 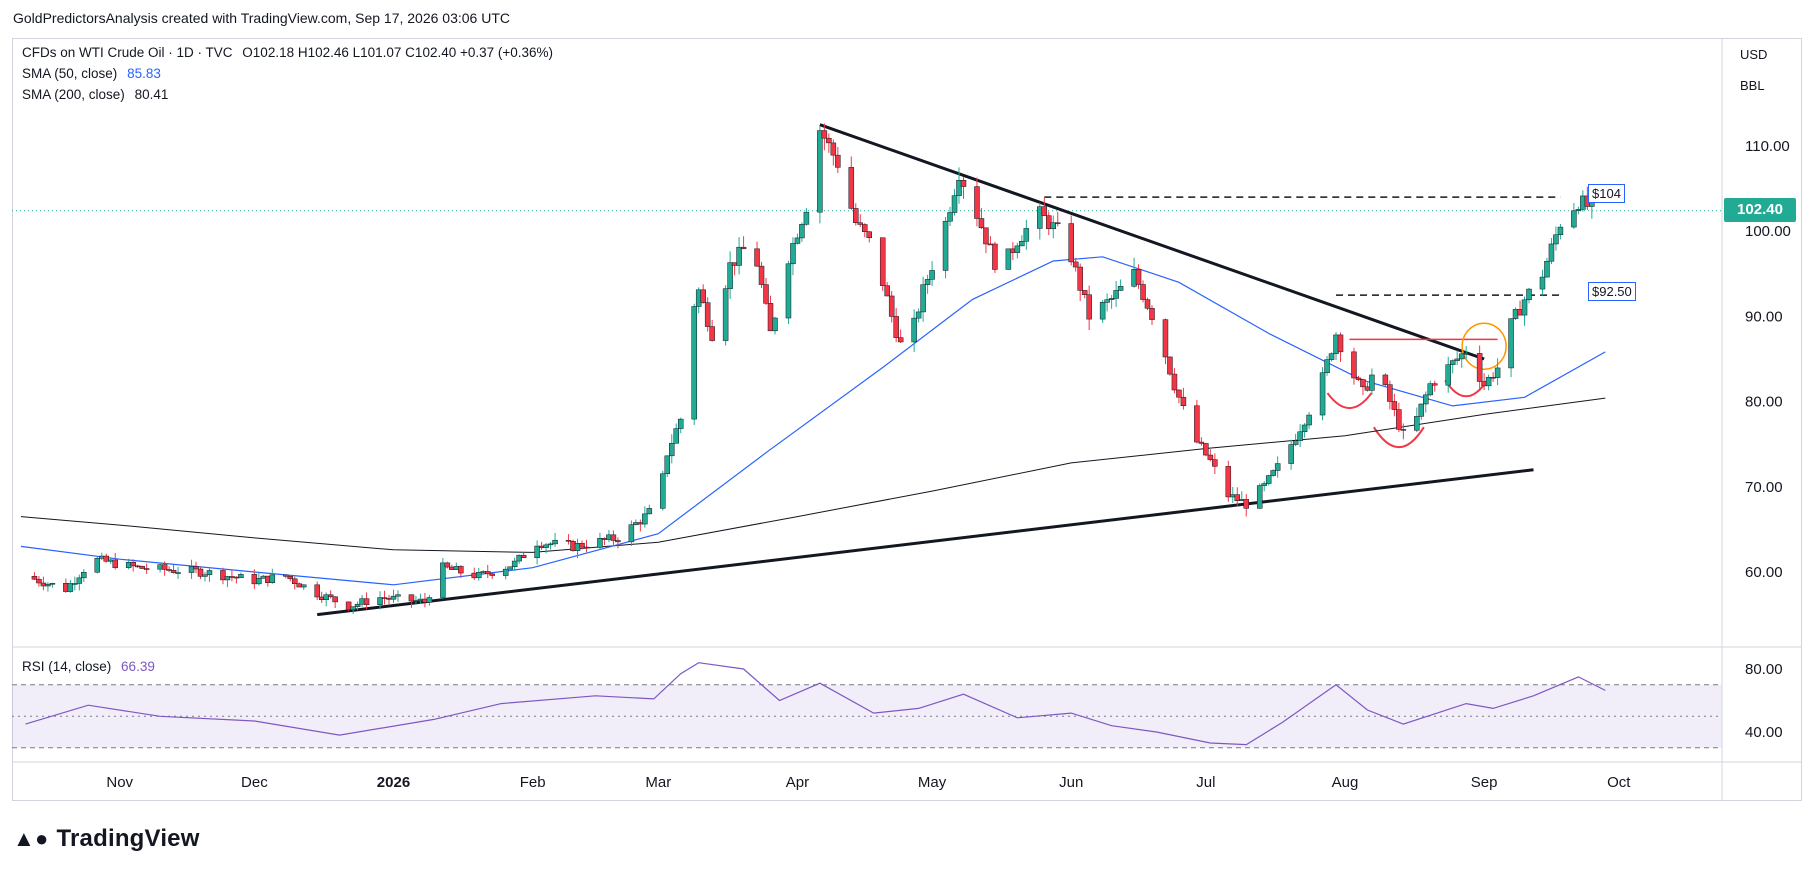 What do you see at coordinates (127, 52) in the screenshot?
I see `symbol-name: CFDs on WTI Crude Oil · 1D · TVC` at bounding box center [127, 52].